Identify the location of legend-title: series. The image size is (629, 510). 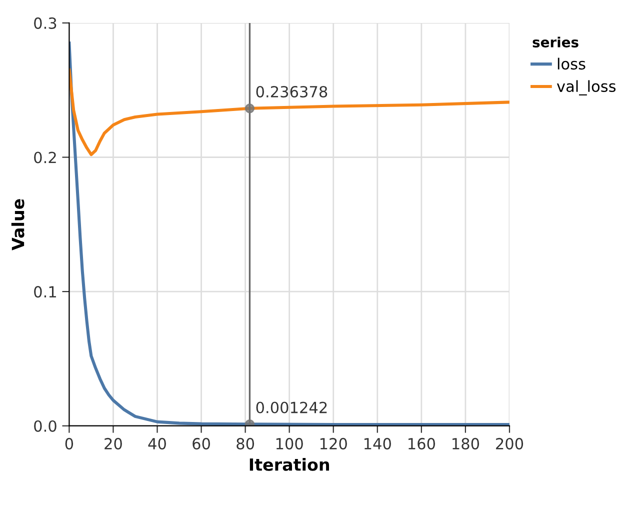
(555, 42).